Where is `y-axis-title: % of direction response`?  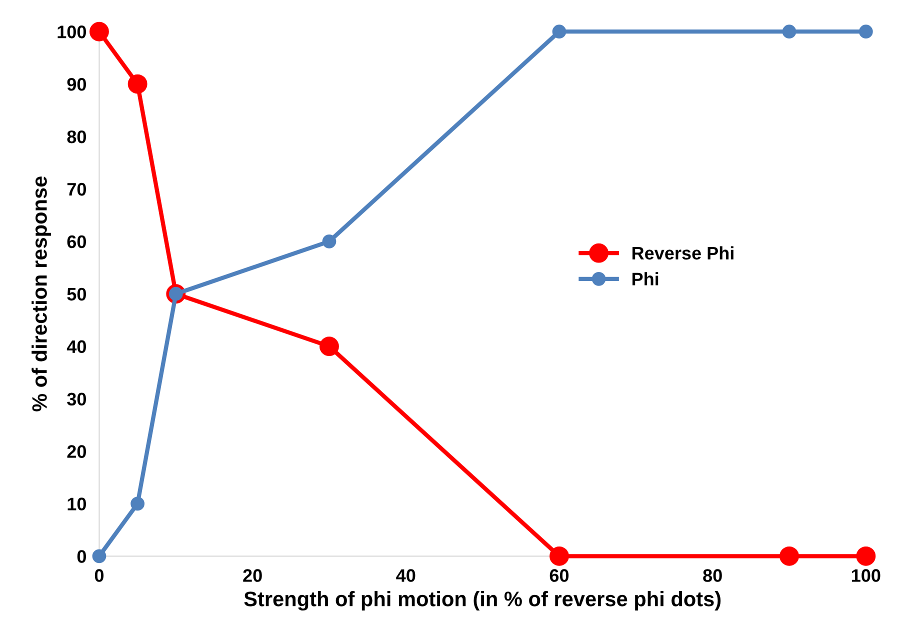 y-axis-title: % of direction response is located at coordinates (42, 294).